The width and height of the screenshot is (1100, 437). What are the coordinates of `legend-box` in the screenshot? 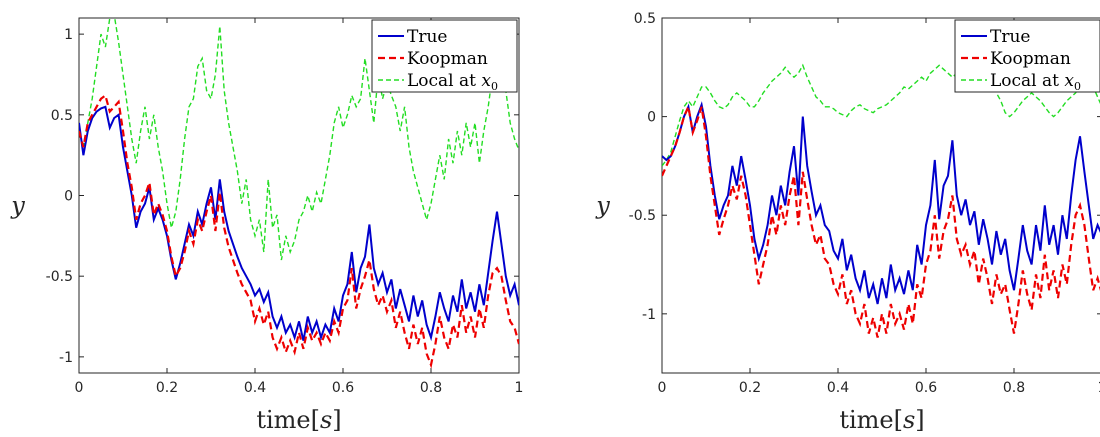 It's located at (1027, 56).